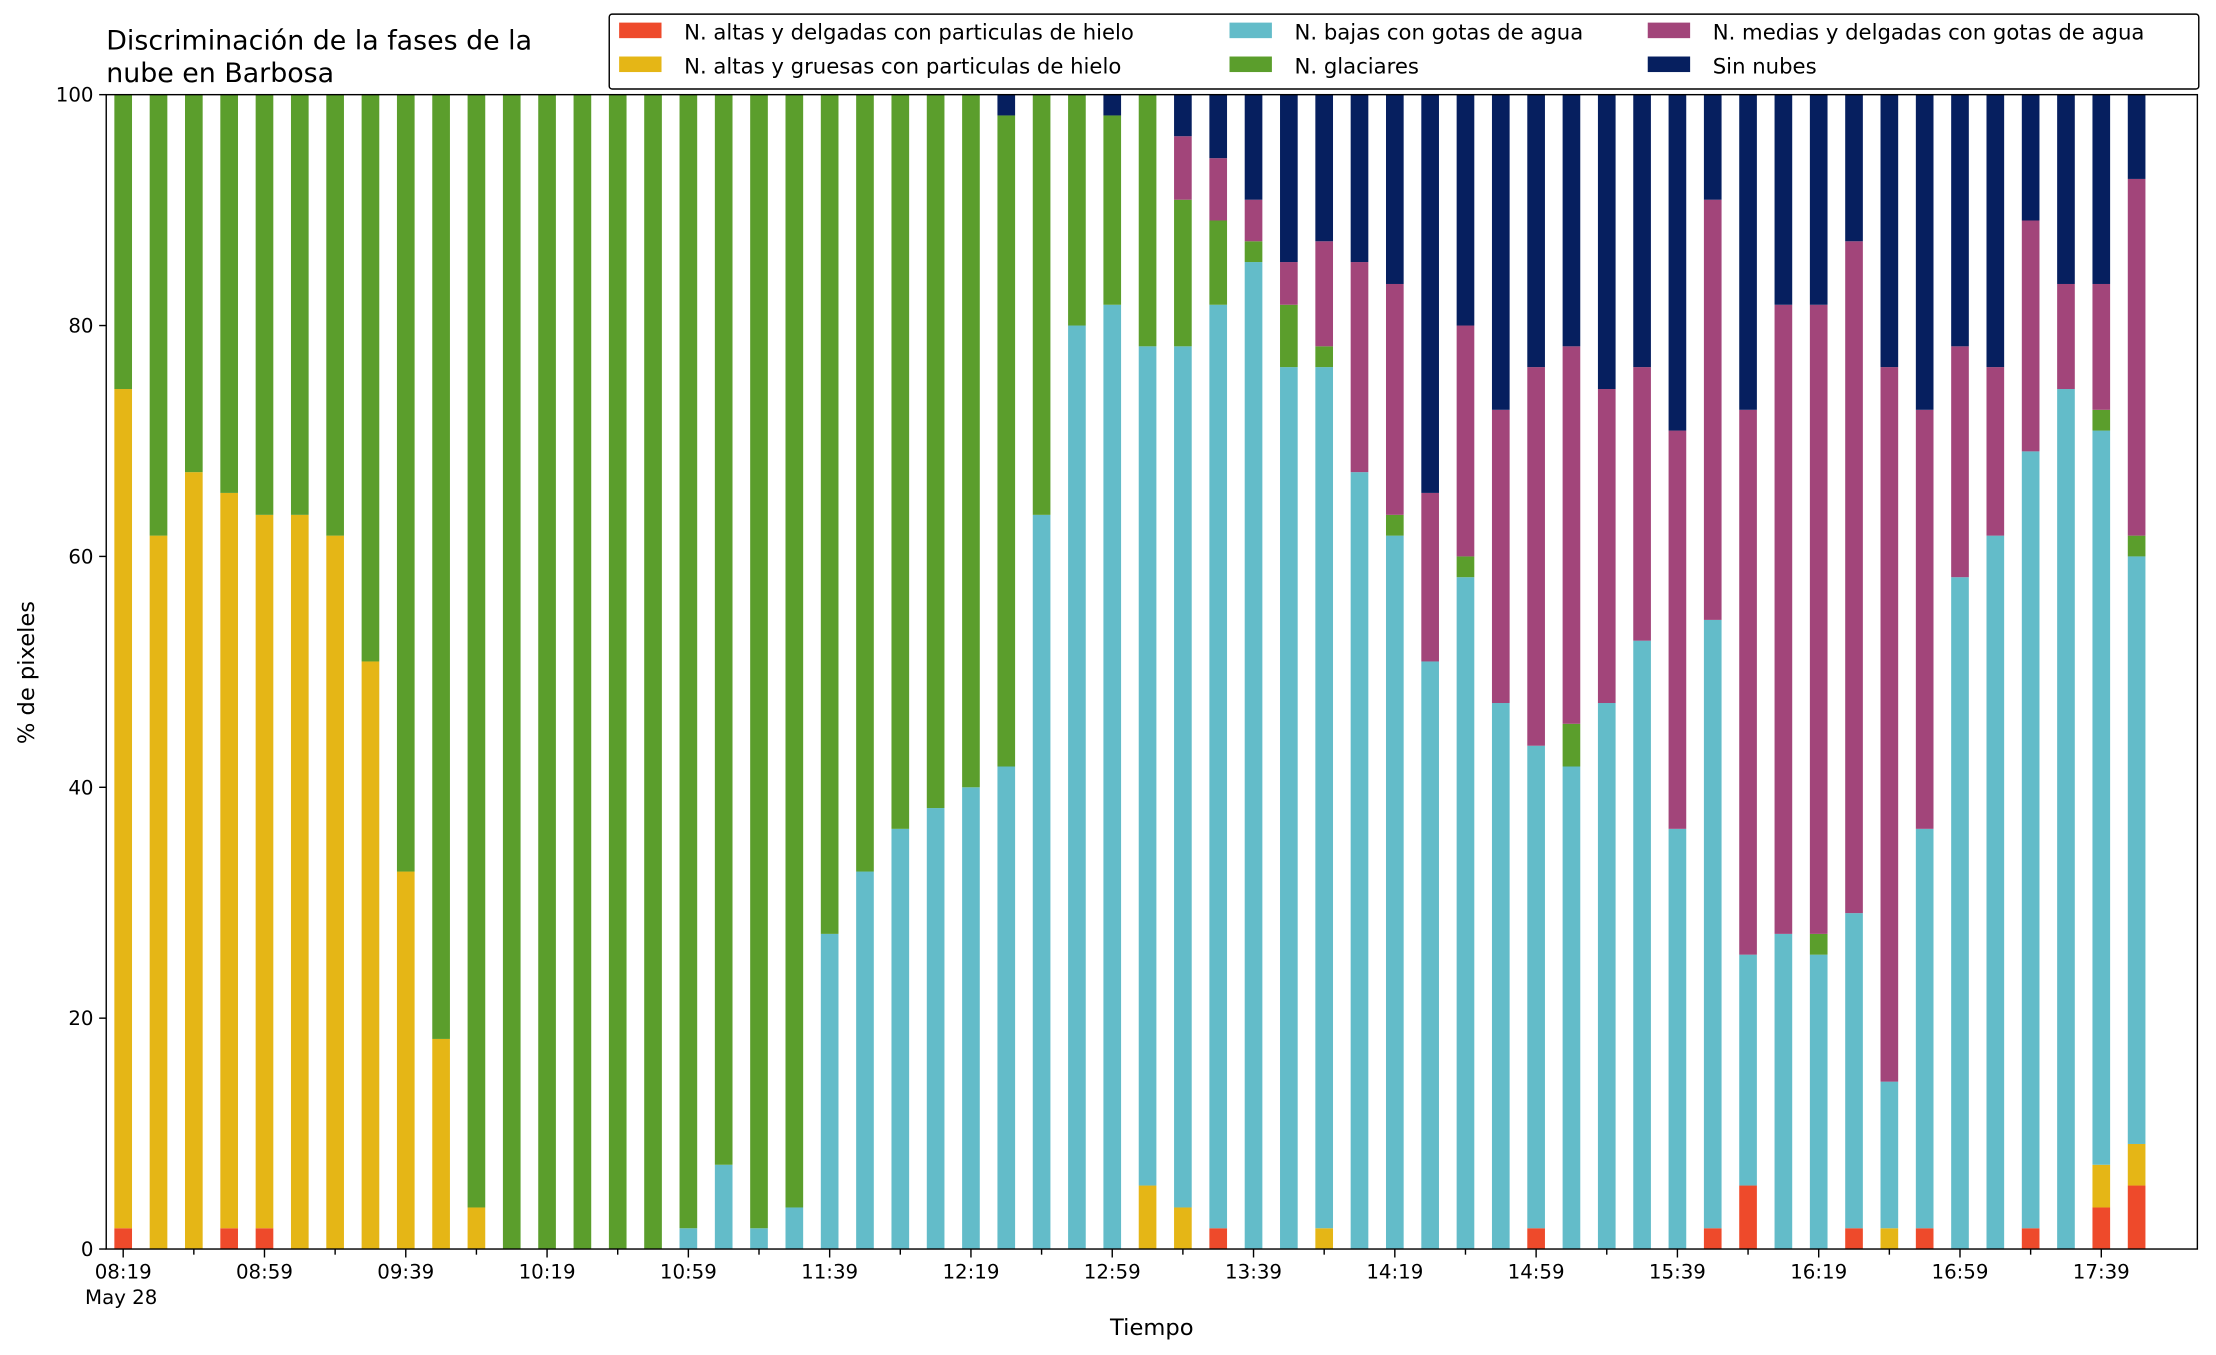 This screenshot has height=1355, width=2216. Describe the element at coordinates (688, 1272) in the screenshot. I see `x-tick-label: 10:59` at that location.